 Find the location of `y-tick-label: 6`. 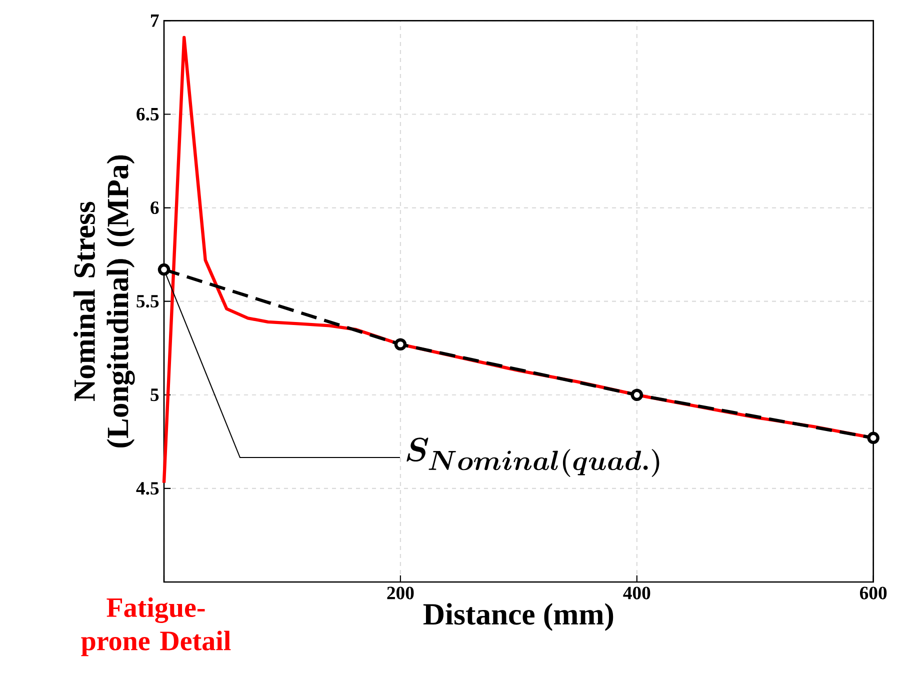

y-tick-label: 6 is located at coordinates (154, 208).